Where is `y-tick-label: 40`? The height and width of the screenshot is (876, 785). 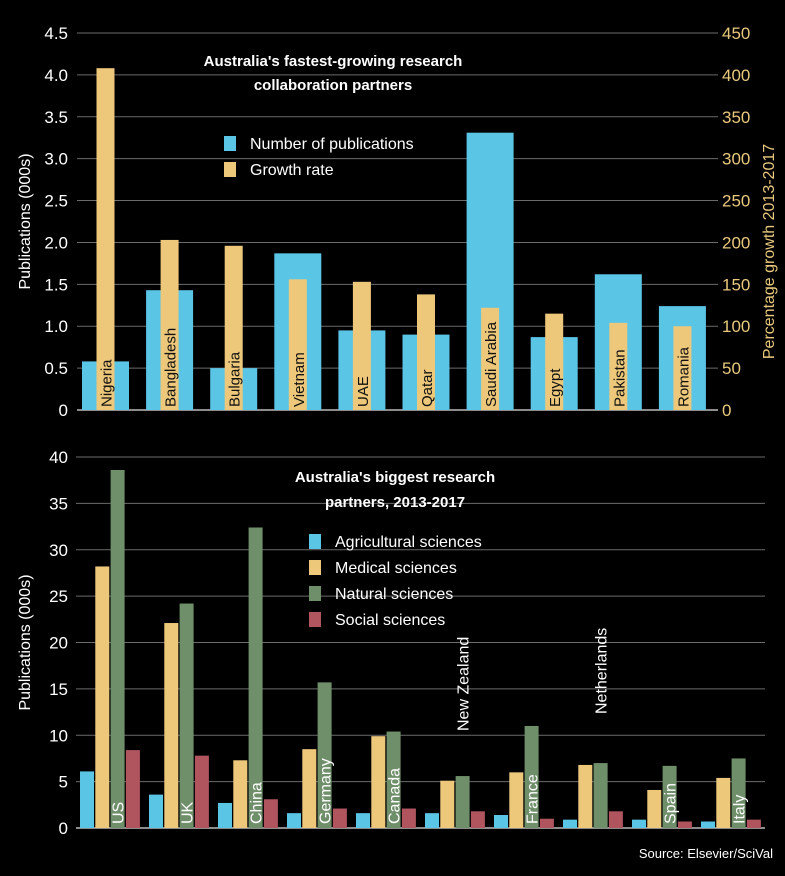 y-tick-label: 40 is located at coordinates (58, 457).